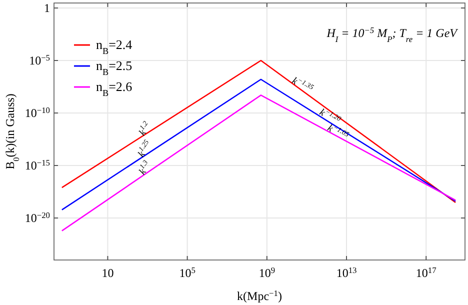  I want to click on y-tick-label: 10$^{−20}$, so click(37, 217).